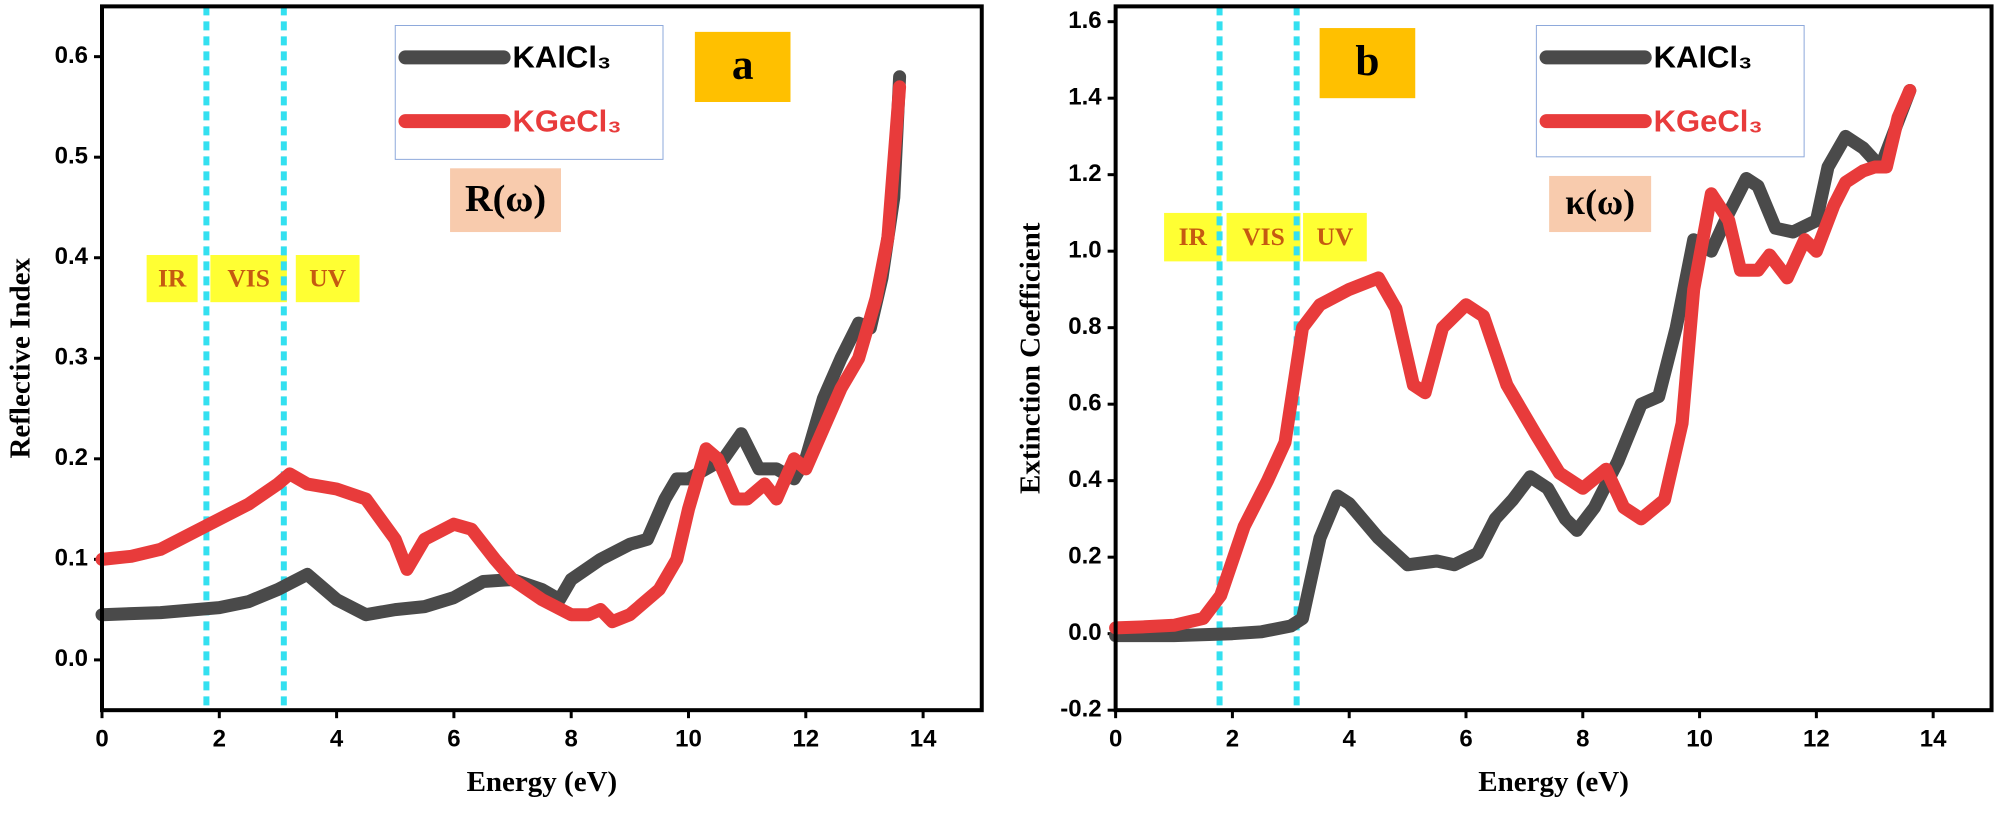 The width and height of the screenshot is (1998, 813). Describe the element at coordinates (21, 358) in the screenshot. I see `y-axis-label: Reflective Index` at that location.